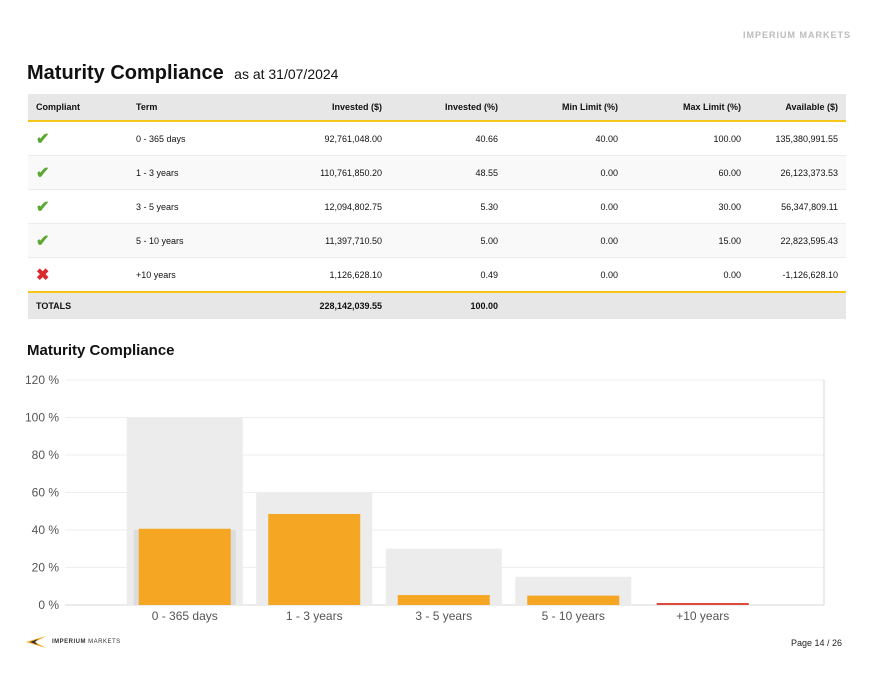 This screenshot has height=675, width=873. Describe the element at coordinates (816, 643) in the screenshot. I see `page-number: Page 14 / 26` at that location.